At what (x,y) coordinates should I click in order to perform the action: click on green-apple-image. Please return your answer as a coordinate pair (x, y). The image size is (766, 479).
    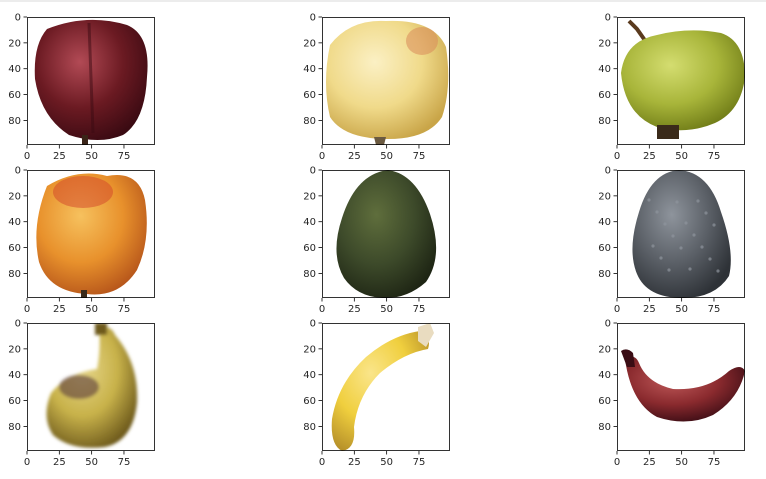
    Looking at the image, I should click on (683, 80).